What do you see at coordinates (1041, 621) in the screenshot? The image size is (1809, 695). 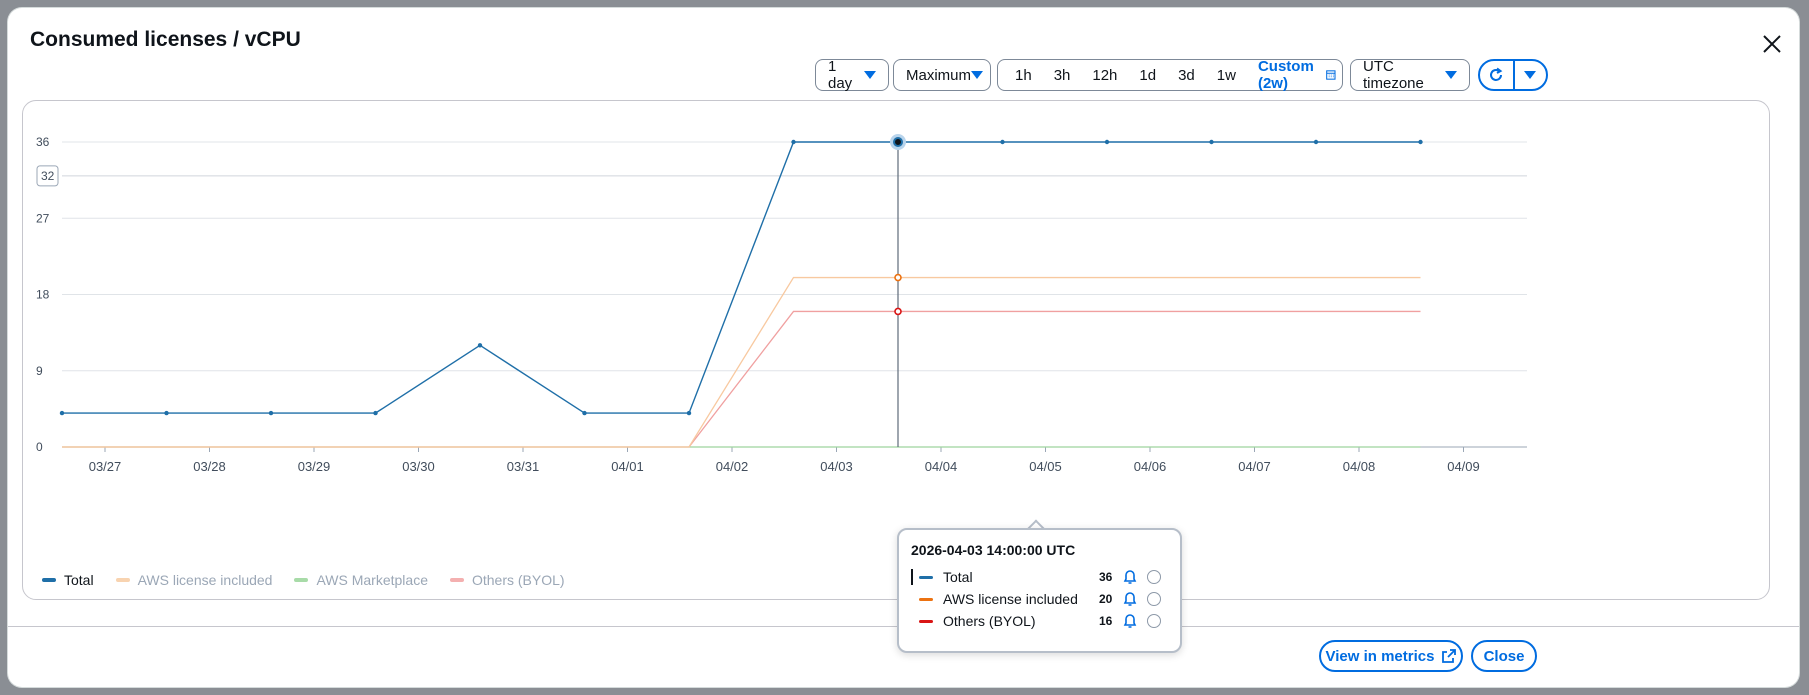 I see `tooltip-row-others-byol: Others (BYOL) 16` at bounding box center [1041, 621].